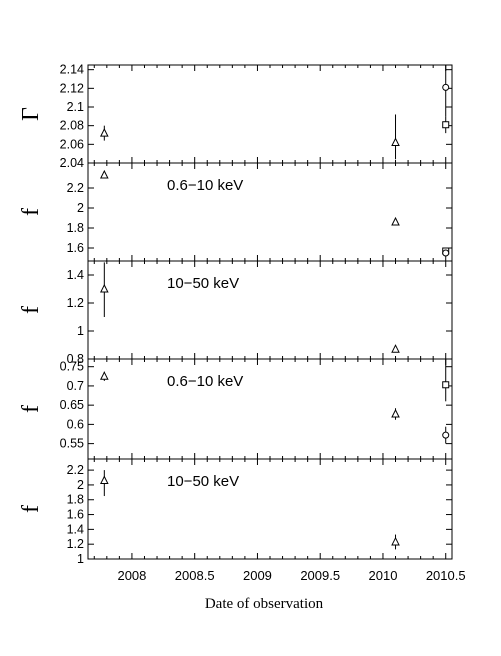 The height and width of the screenshot is (656, 501). I want to click on panel-1: 2.04 2.06 2.08 2.1 2.12 2.14 Γ, so click(235, 116).